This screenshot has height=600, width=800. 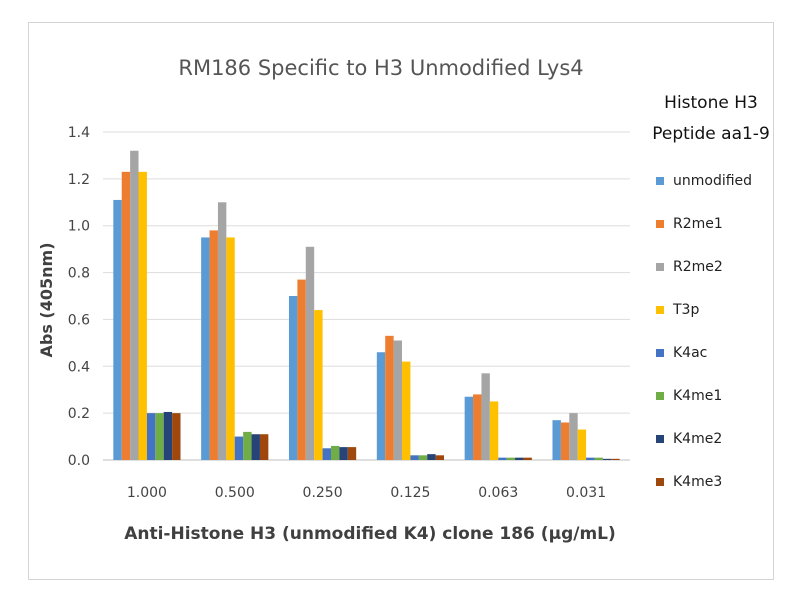 What do you see at coordinates (79, 414) in the screenshot?
I see `y-tick-label: 0.2` at bounding box center [79, 414].